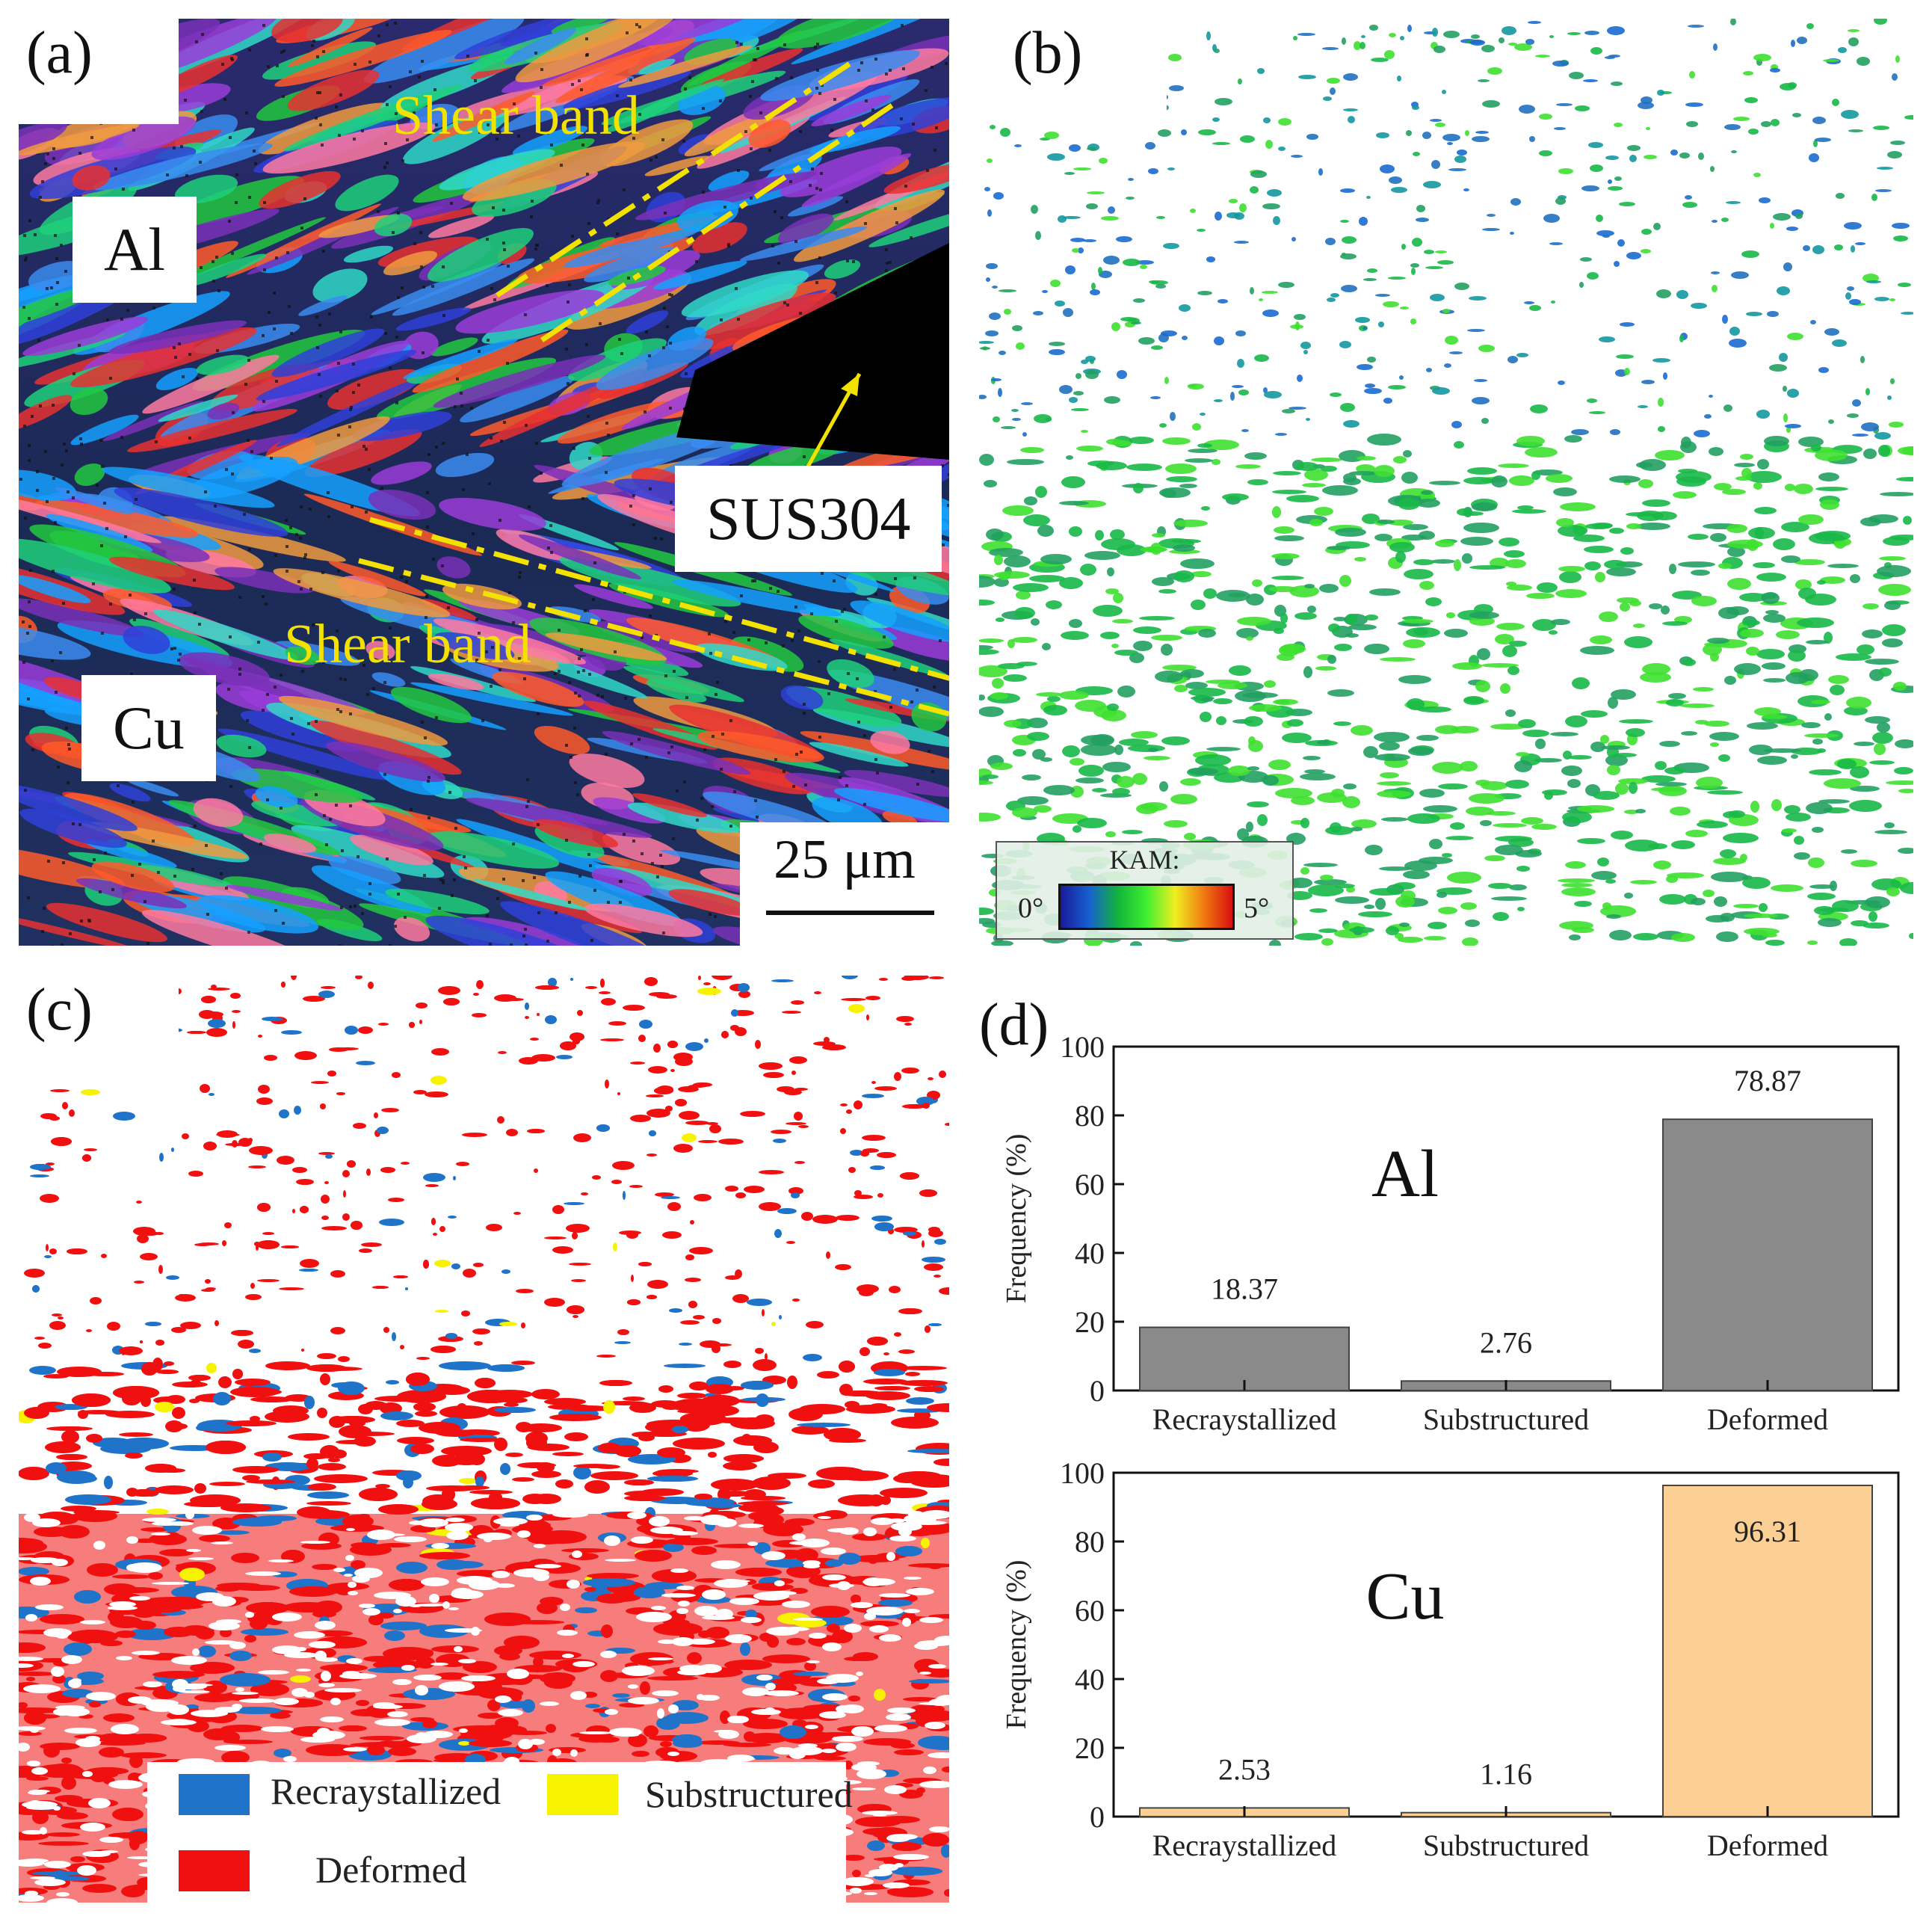  Describe the element at coordinates (1767, 1080) in the screenshot. I see `bar-value-label: 78.87` at that location.